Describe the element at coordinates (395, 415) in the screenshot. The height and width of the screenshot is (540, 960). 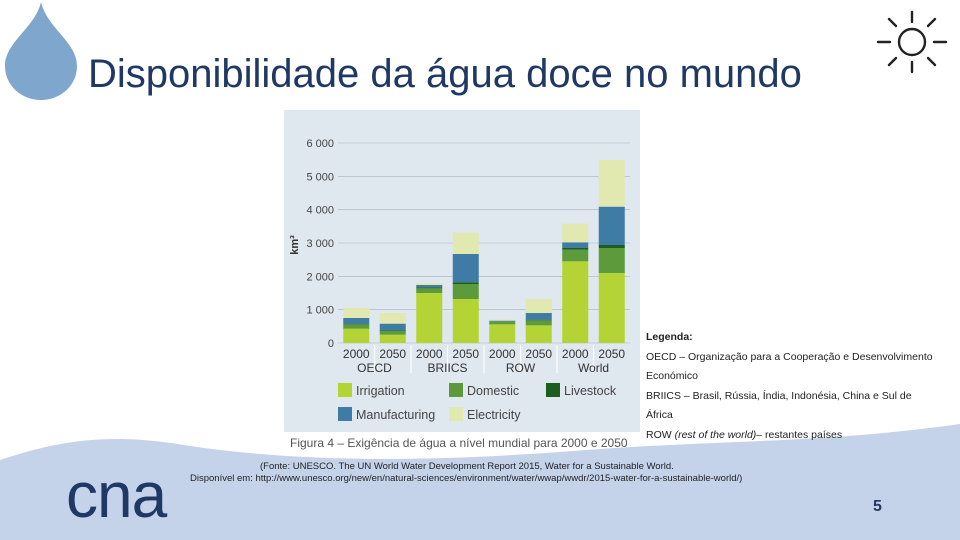
I see `legend-label-manufacturing: Manufacturing` at that location.